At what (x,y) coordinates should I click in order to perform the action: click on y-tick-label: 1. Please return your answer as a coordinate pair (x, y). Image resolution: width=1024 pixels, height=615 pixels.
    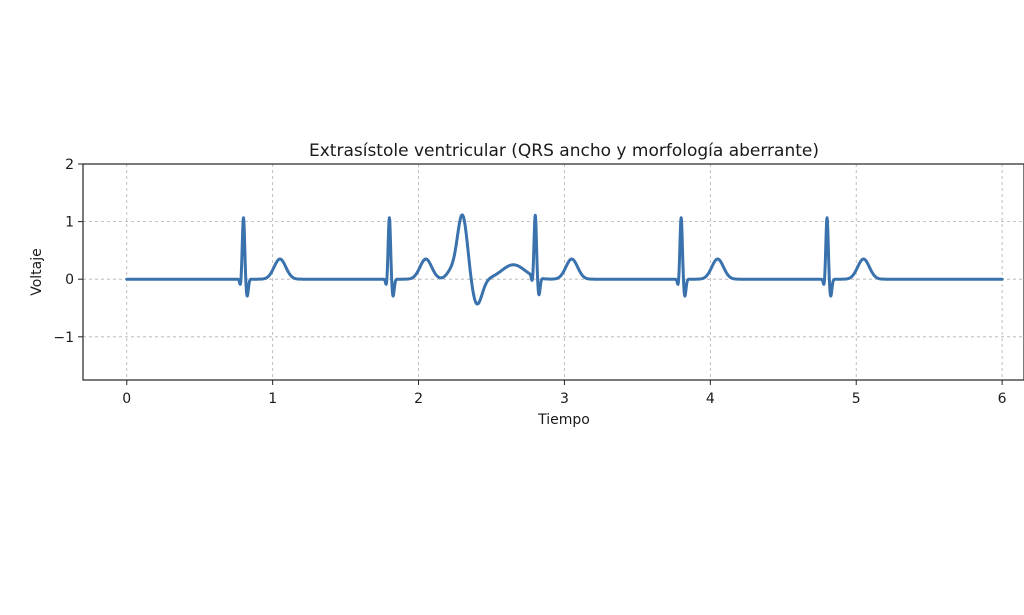
    Looking at the image, I should click on (69, 223).